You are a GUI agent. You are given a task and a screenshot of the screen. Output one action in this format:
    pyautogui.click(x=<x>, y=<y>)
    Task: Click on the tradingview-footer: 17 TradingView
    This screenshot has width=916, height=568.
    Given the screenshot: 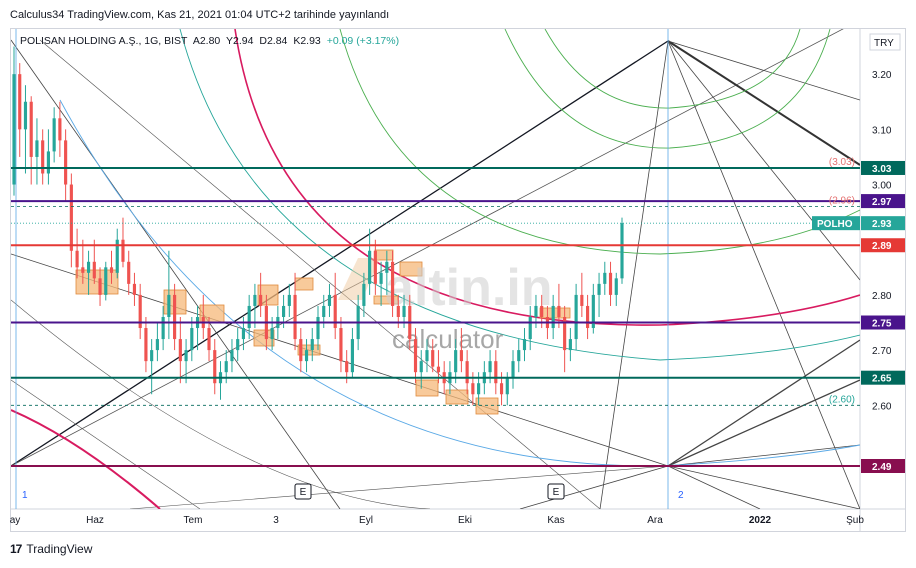 What is the action you would take?
    pyautogui.click(x=51, y=549)
    